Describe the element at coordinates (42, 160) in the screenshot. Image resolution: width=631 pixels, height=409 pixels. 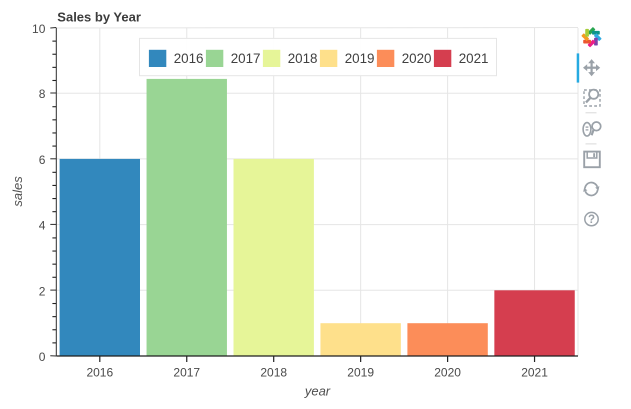
I see `svg-text: 6` at that location.